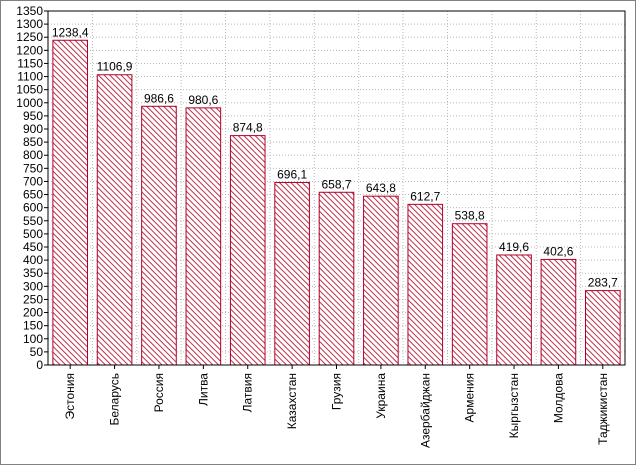  Describe the element at coordinates (33, 195) in the screenshot. I see `y-tick-label: 650` at that location.